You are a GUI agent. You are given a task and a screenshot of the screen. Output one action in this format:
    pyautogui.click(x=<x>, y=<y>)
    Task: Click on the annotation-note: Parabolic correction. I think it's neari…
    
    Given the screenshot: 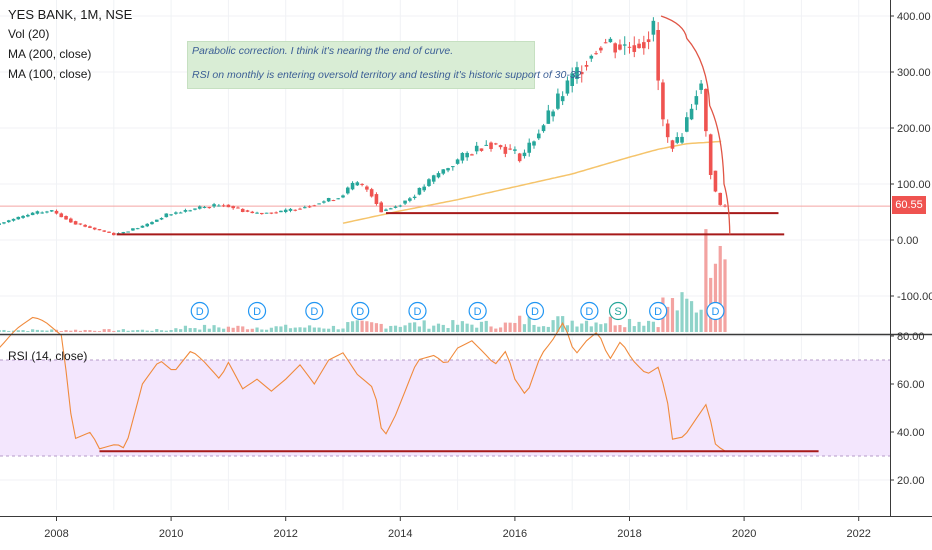 What is the action you would take?
    pyautogui.click(x=384, y=65)
    